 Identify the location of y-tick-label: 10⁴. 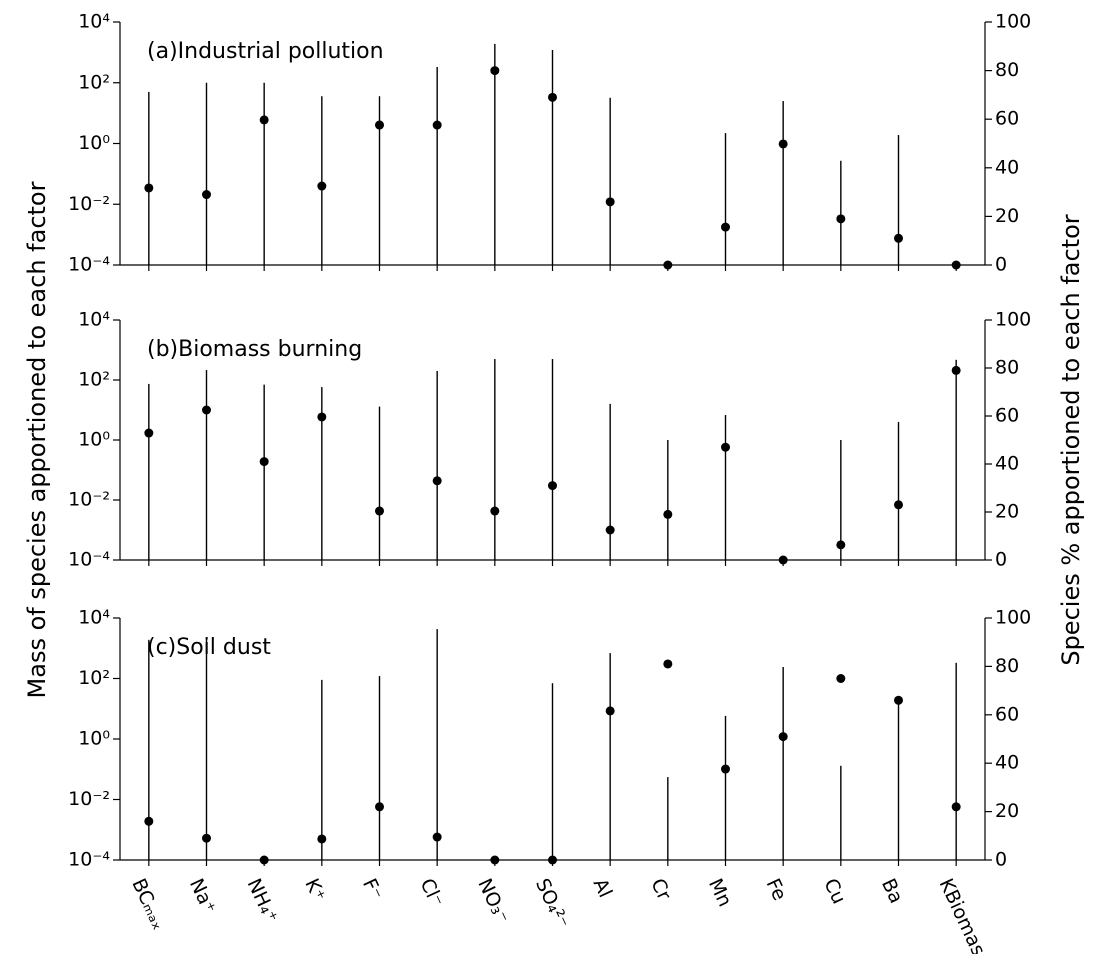
(94, 618).